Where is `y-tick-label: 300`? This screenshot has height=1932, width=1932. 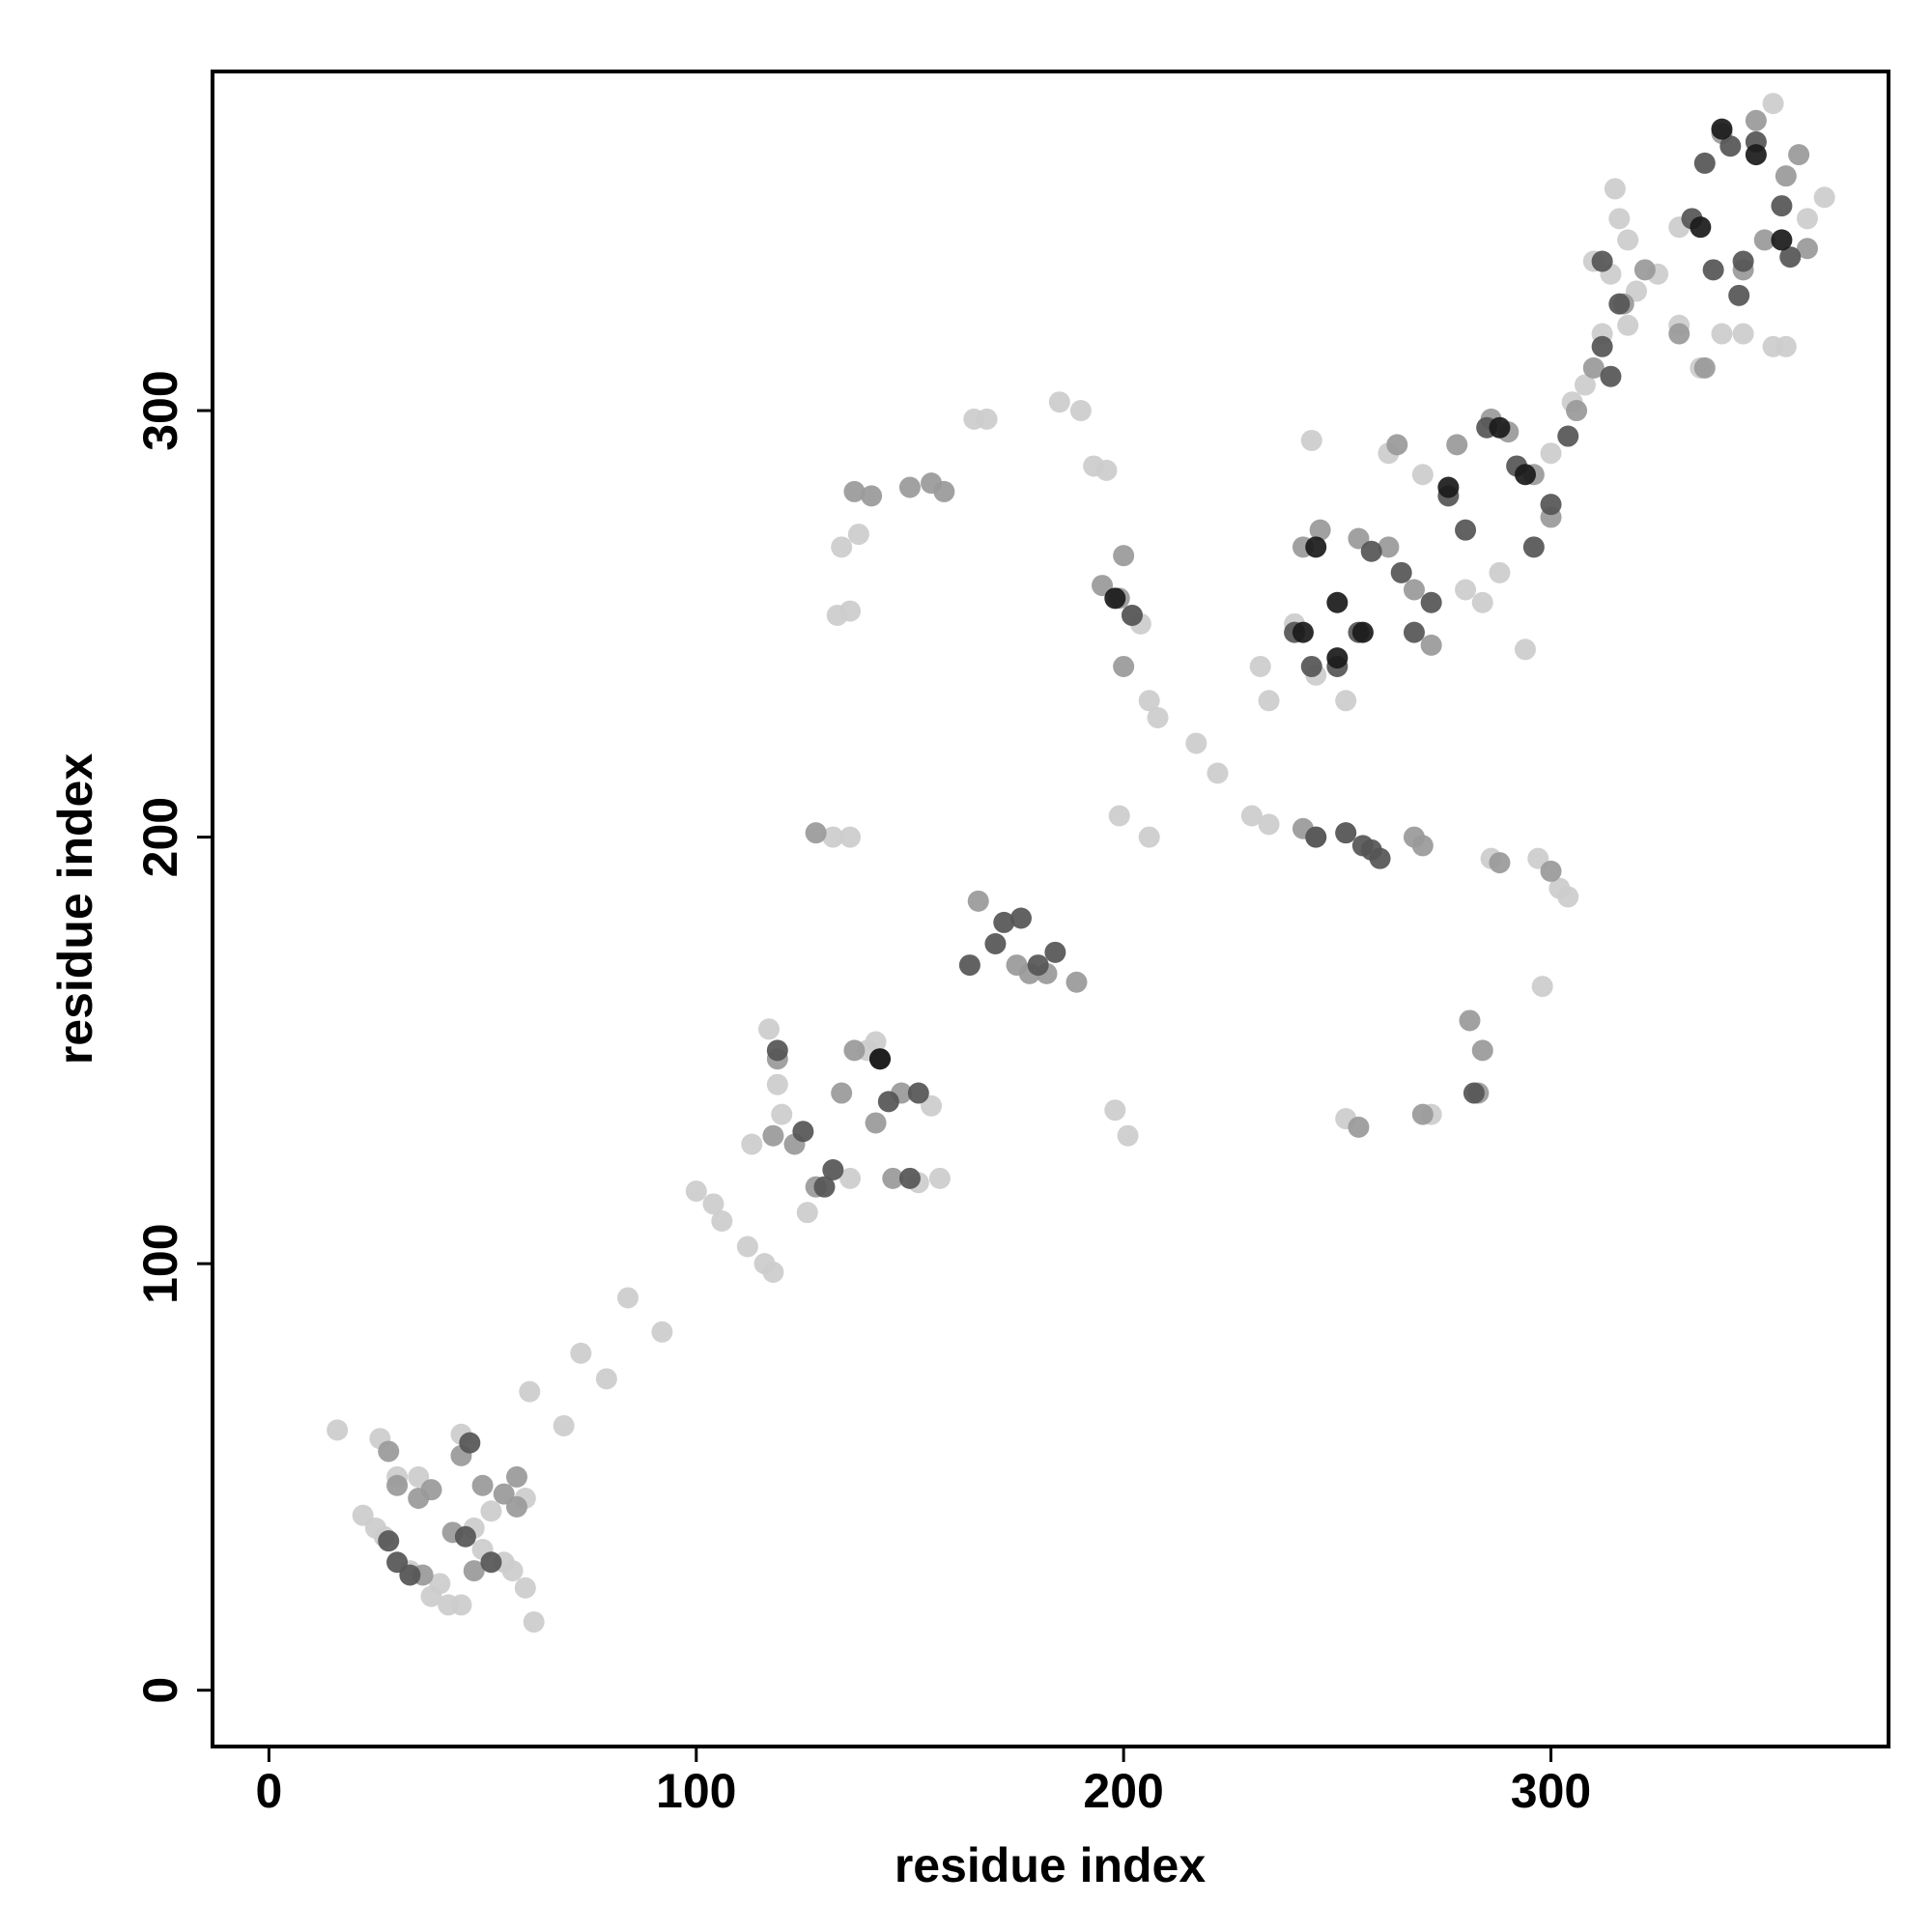 y-tick-label: 300 is located at coordinates (160, 410).